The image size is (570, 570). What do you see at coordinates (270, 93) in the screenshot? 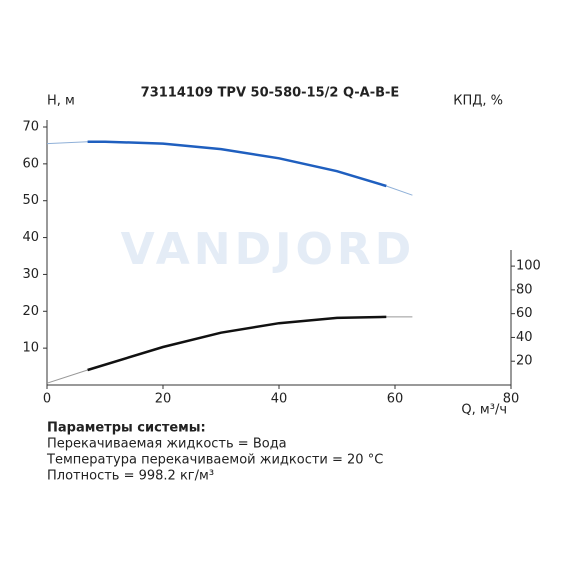
I see `chart-title: 73114109 TPV 50-580-15/2 Q-A-B-E` at bounding box center [270, 93].